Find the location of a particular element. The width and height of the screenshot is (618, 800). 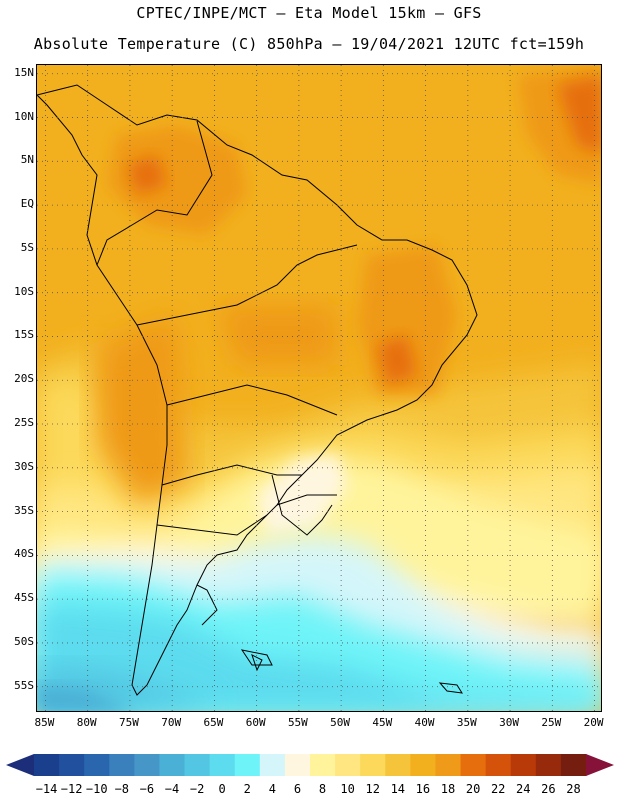

longitude-label: 50W is located at coordinates (340, 722).